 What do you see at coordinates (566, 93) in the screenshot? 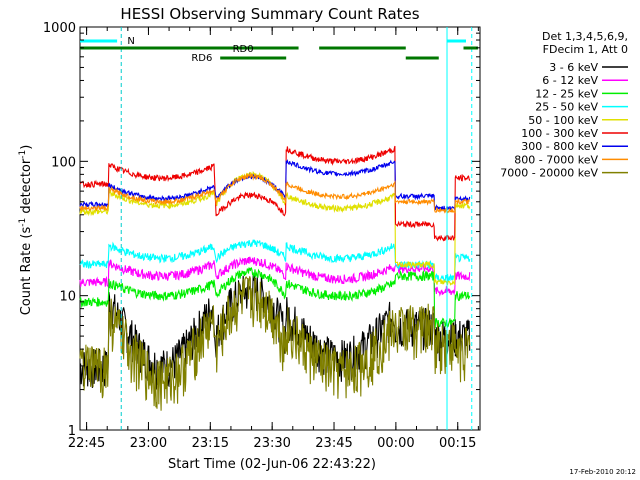
I see `legend-entry-label: 12 - 25 keV` at bounding box center [566, 93].